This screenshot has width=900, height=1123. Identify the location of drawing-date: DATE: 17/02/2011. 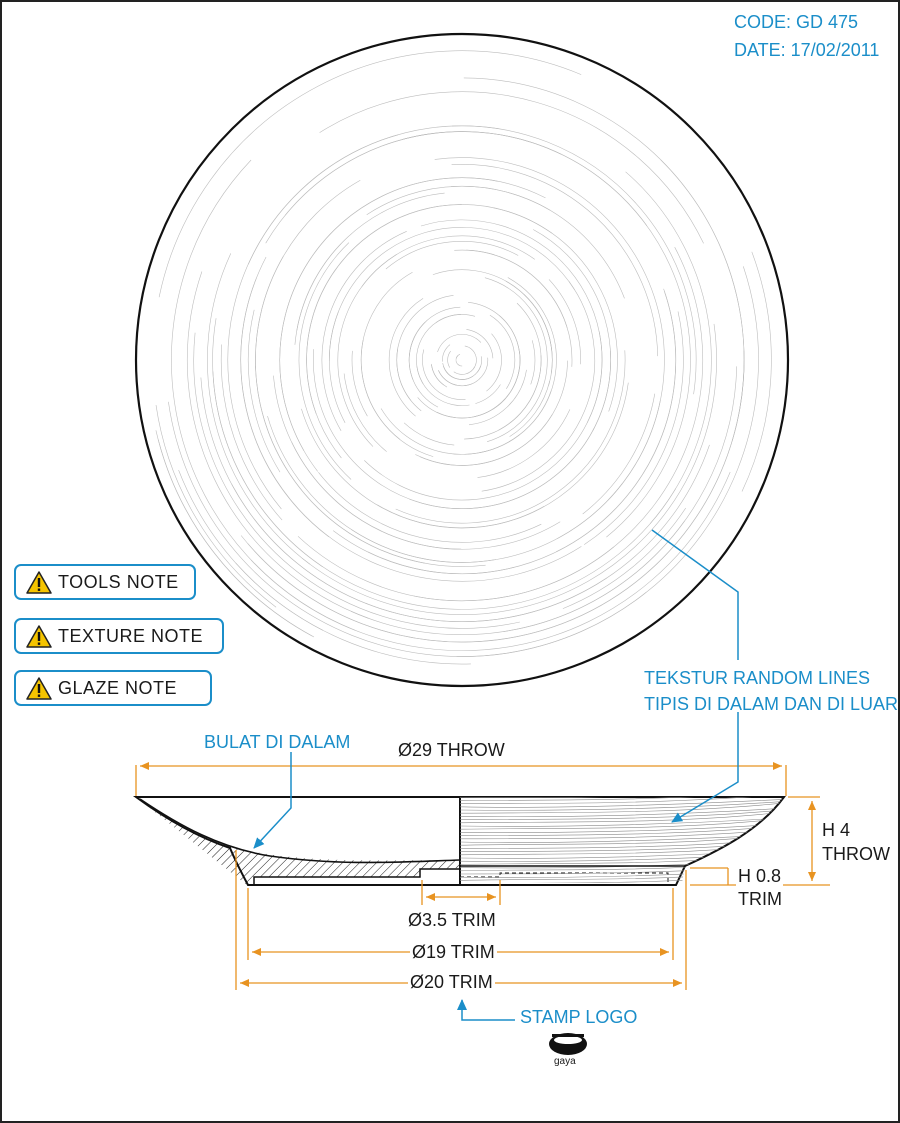
(807, 50).